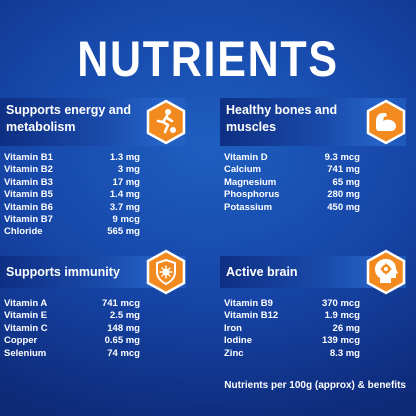 Image resolution: width=416 pixels, height=416 pixels. What do you see at coordinates (69, 118) in the screenshot?
I see `section-title: Supports energy and metabolism` at bounding box center [69, 118].